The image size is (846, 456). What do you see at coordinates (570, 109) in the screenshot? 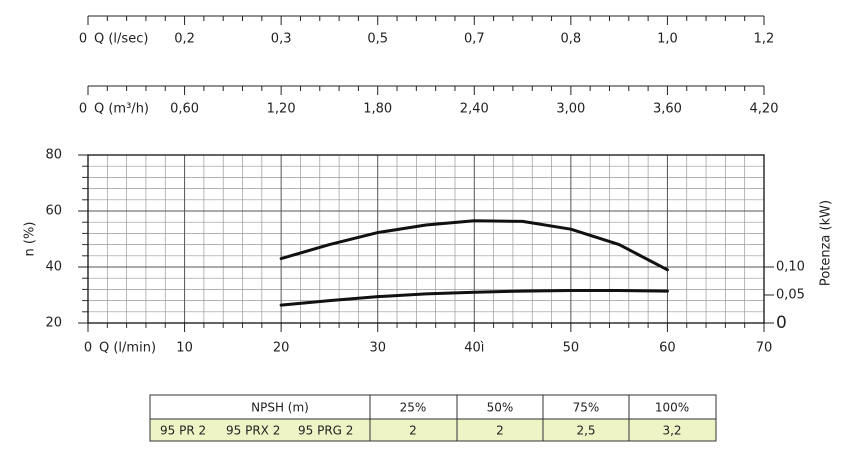
I see `scale-tick-label: 3,00` at bounding box center [570, 109].